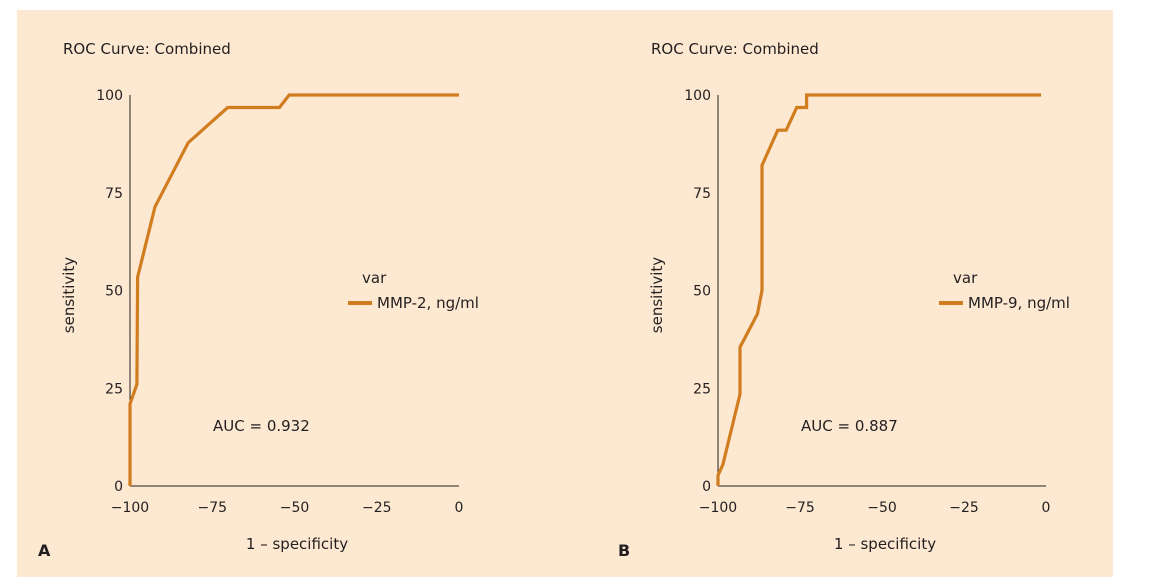 The image size is (1149, 580). What do you see at coordinates (428, 303) in the screenshot?
I see `legend-entry: MMP-2, ng/ml` at bounding box center [428, 303].